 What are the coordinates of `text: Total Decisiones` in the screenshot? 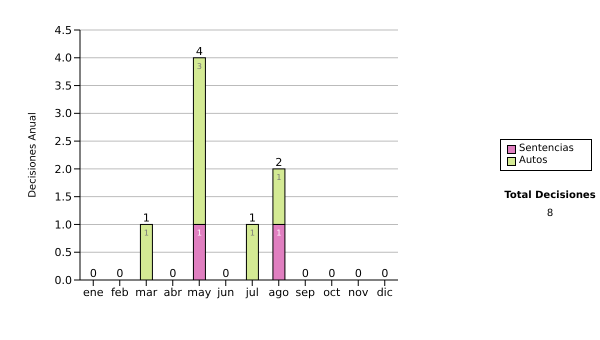 It's located at (550, 195).